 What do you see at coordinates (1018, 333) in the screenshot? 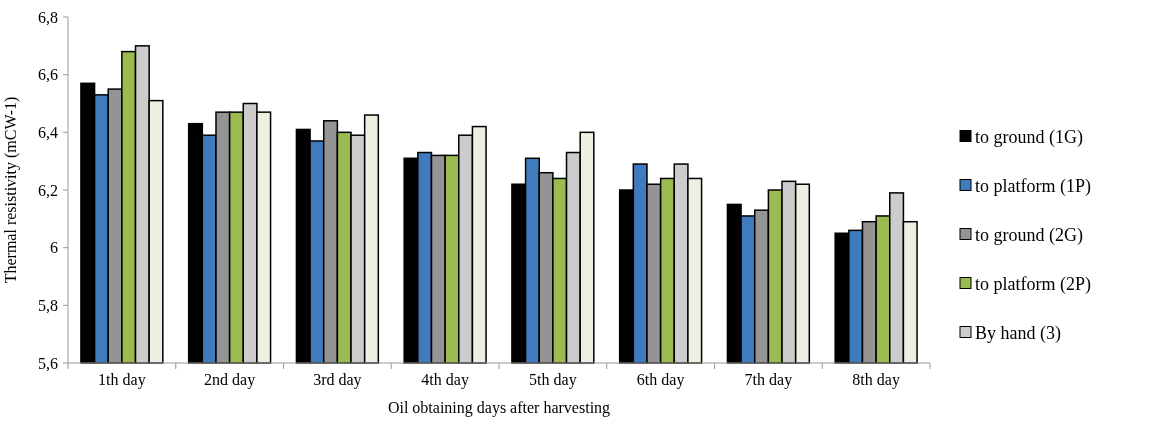
I see `legend-label: By hand (3)` at bounding box center [1018, 333].